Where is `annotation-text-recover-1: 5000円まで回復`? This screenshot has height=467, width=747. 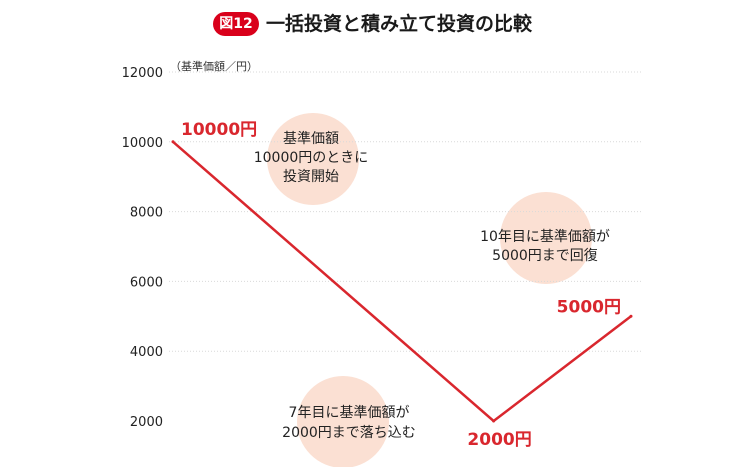
annotation-text-recover-1: 5000円まで回復 is located at coordinates (545, 255).